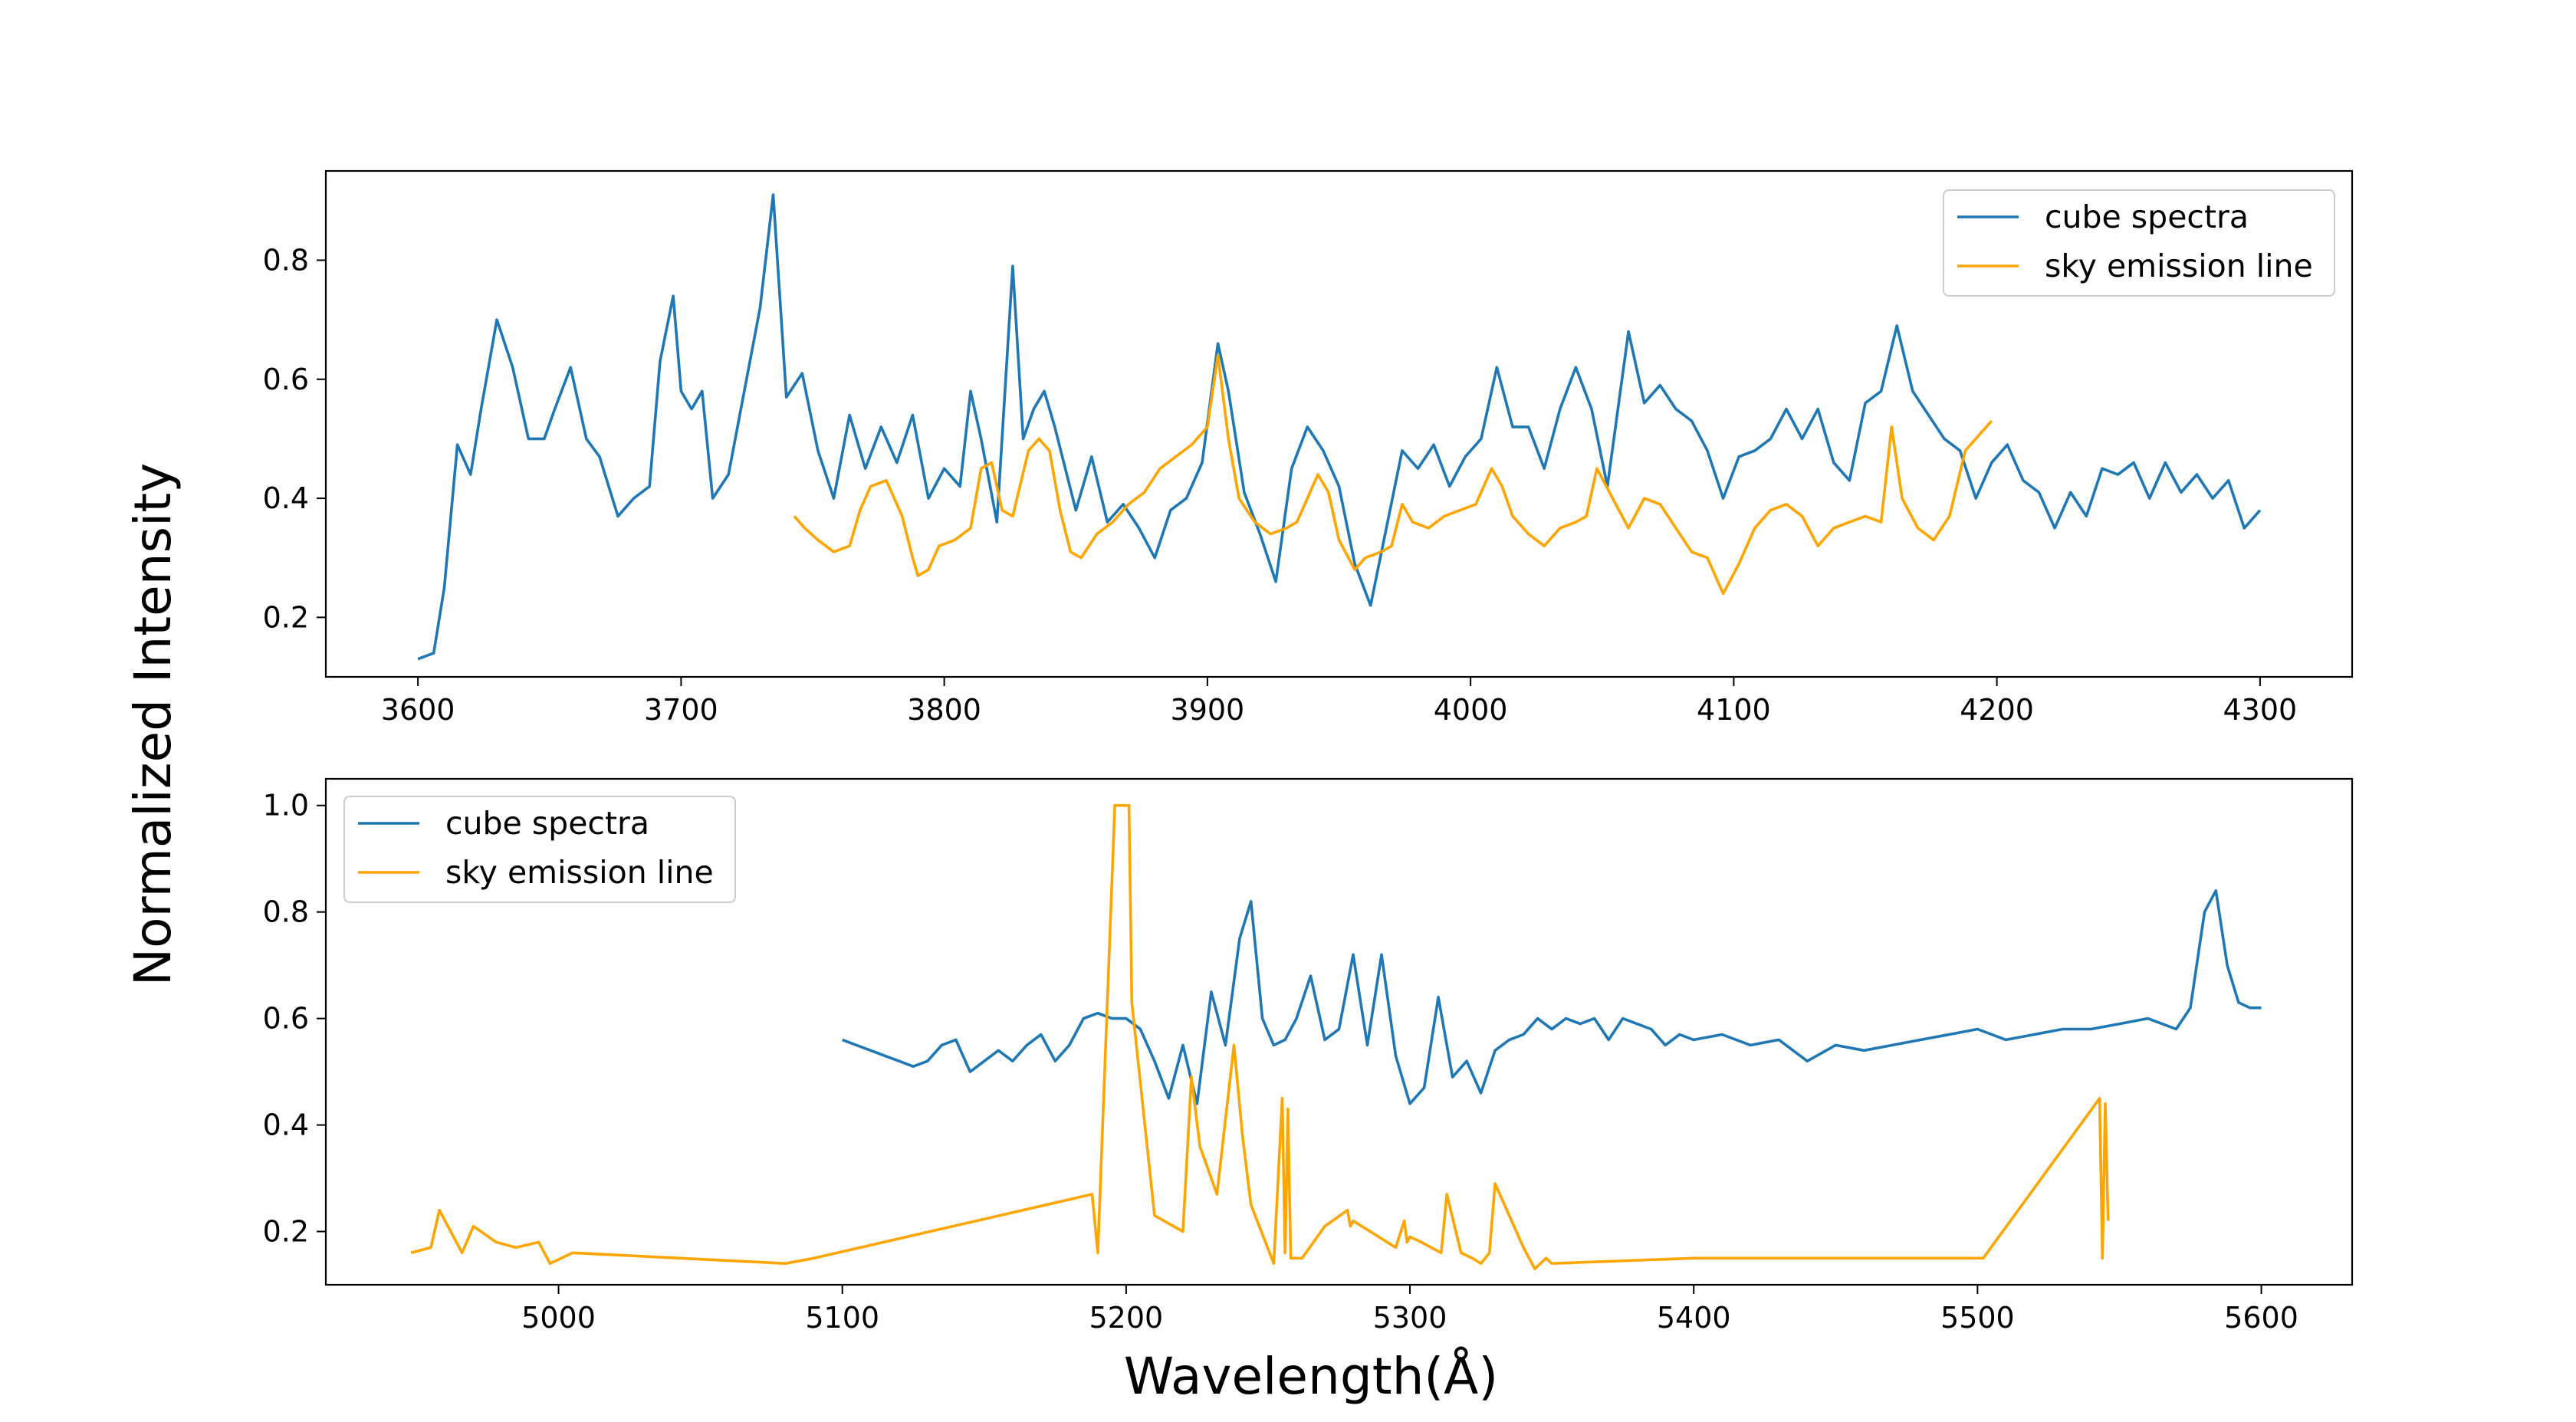 The image size is (2576, 1422). I want to click on series-line-cube-spectra, so click(1552, 997).